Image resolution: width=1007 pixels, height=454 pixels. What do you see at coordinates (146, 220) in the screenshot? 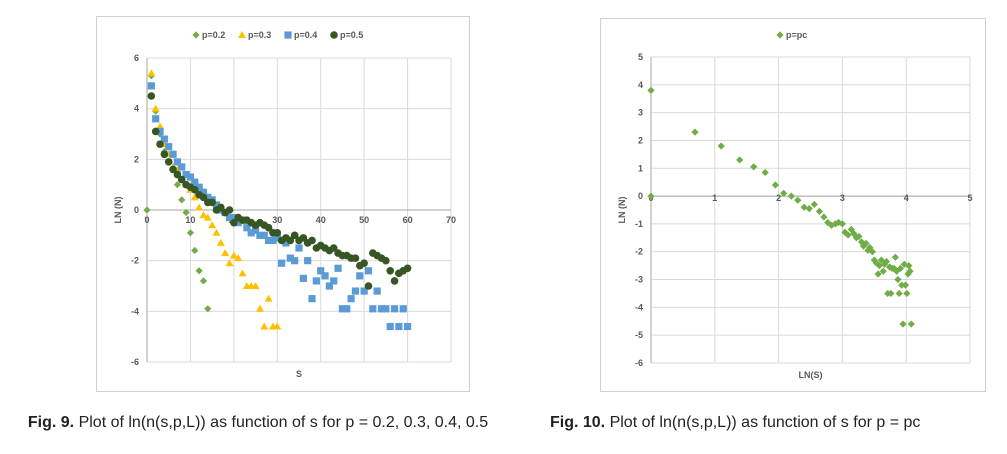
I see `x-tick-label: 0` at bounding box center [146, 220].